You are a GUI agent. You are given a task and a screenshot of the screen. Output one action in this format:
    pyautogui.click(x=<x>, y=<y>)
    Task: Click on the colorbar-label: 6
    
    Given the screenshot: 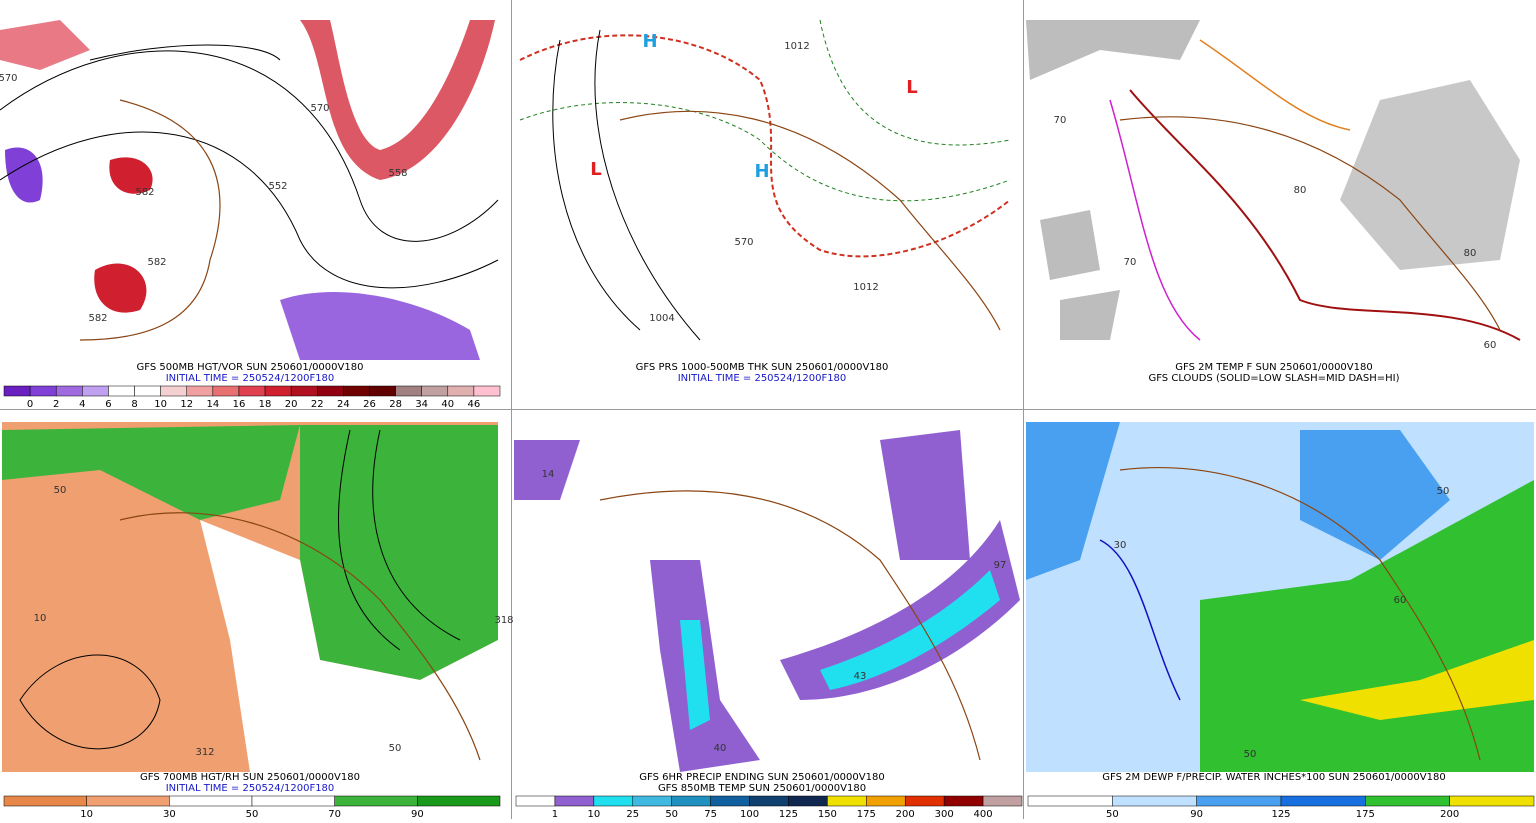 What is the action you would take?
    pyautogui.click(x=108, y=404)
    